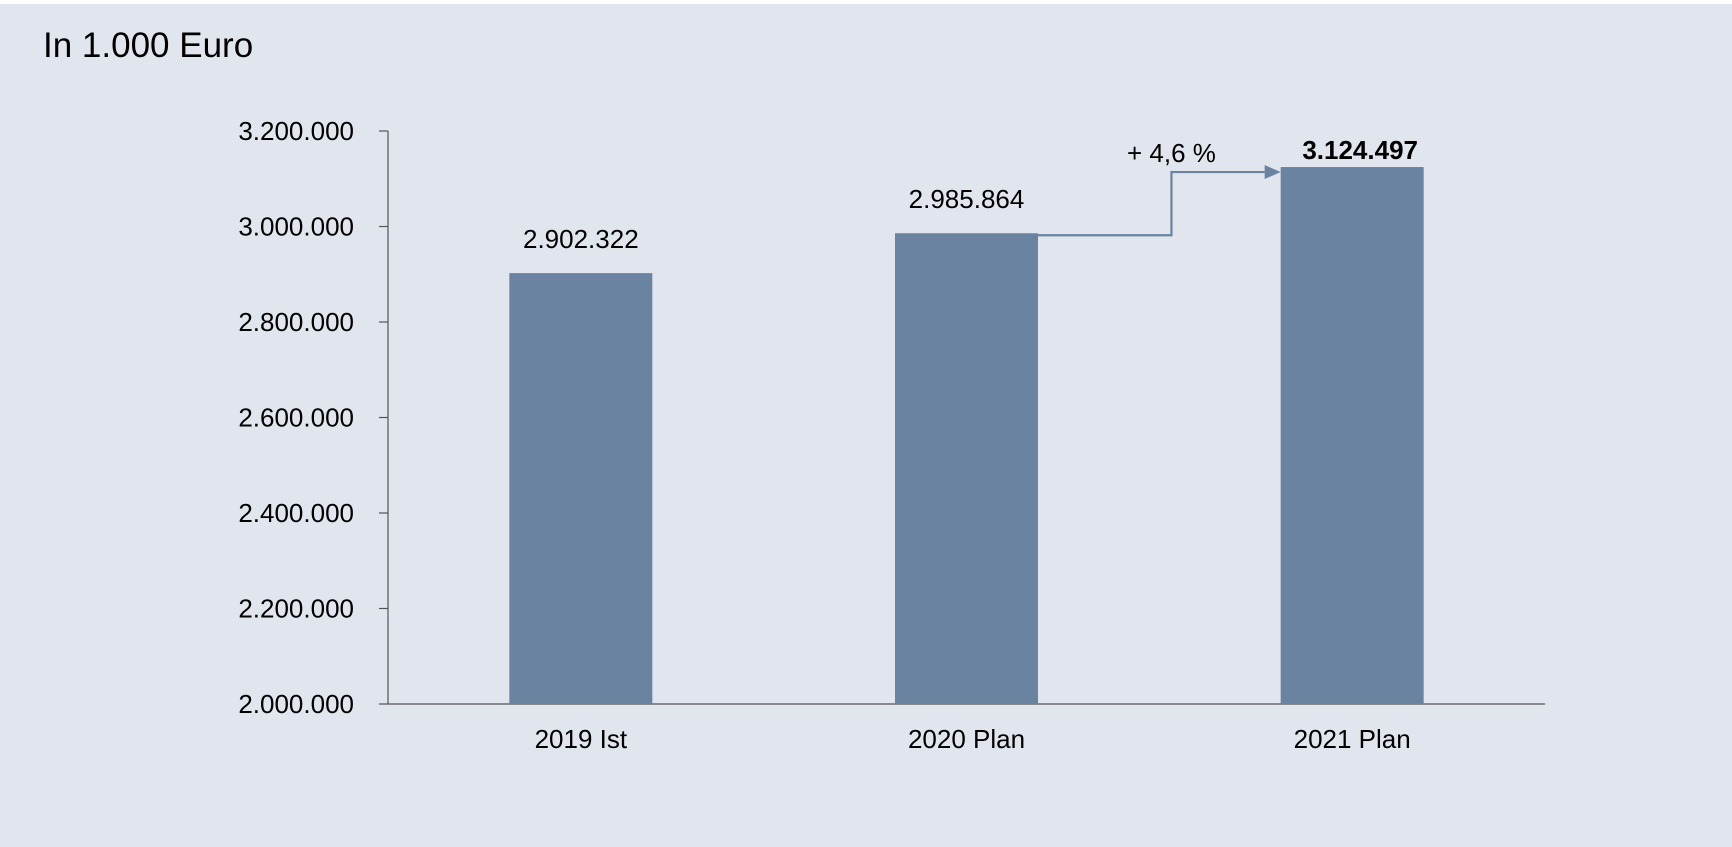 This screenshot has height=847, width=1732. What do you see at coordinates (296, 227) in the screenshot?
I see `y-tick-label: 3.000.000` at bounding box center [296, 227].